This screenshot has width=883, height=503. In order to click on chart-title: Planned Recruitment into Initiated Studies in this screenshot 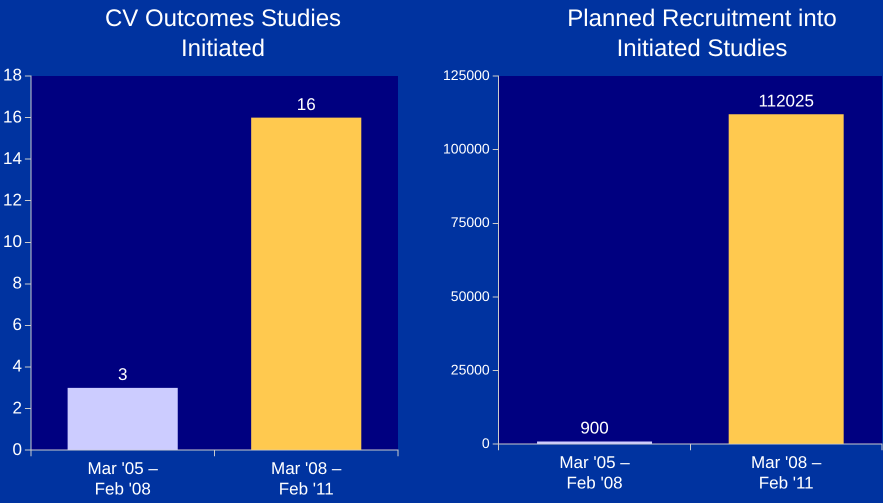, I will do `click(702, 34)`.